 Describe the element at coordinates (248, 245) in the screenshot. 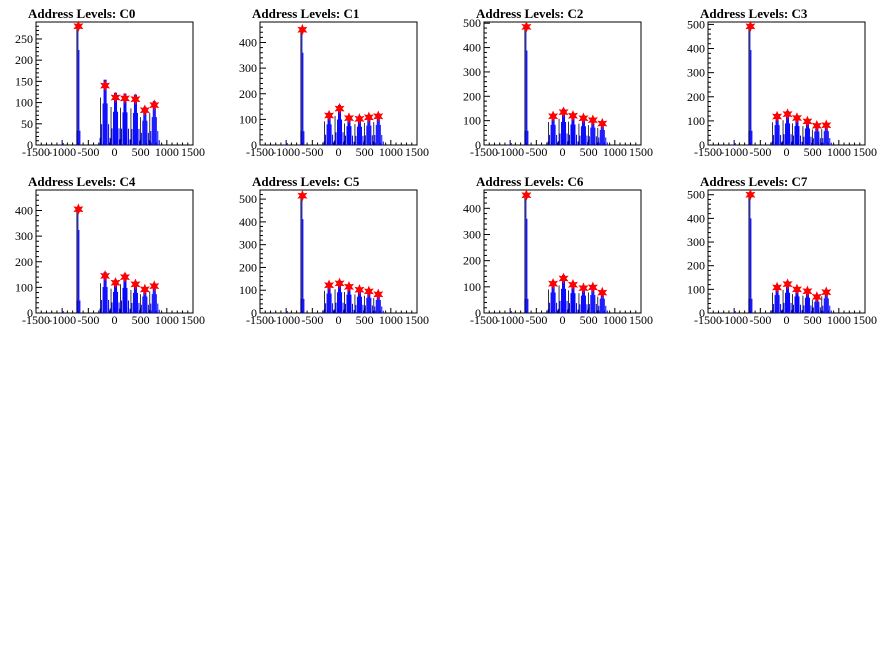

I see `y-tick-label: 300` at that location.